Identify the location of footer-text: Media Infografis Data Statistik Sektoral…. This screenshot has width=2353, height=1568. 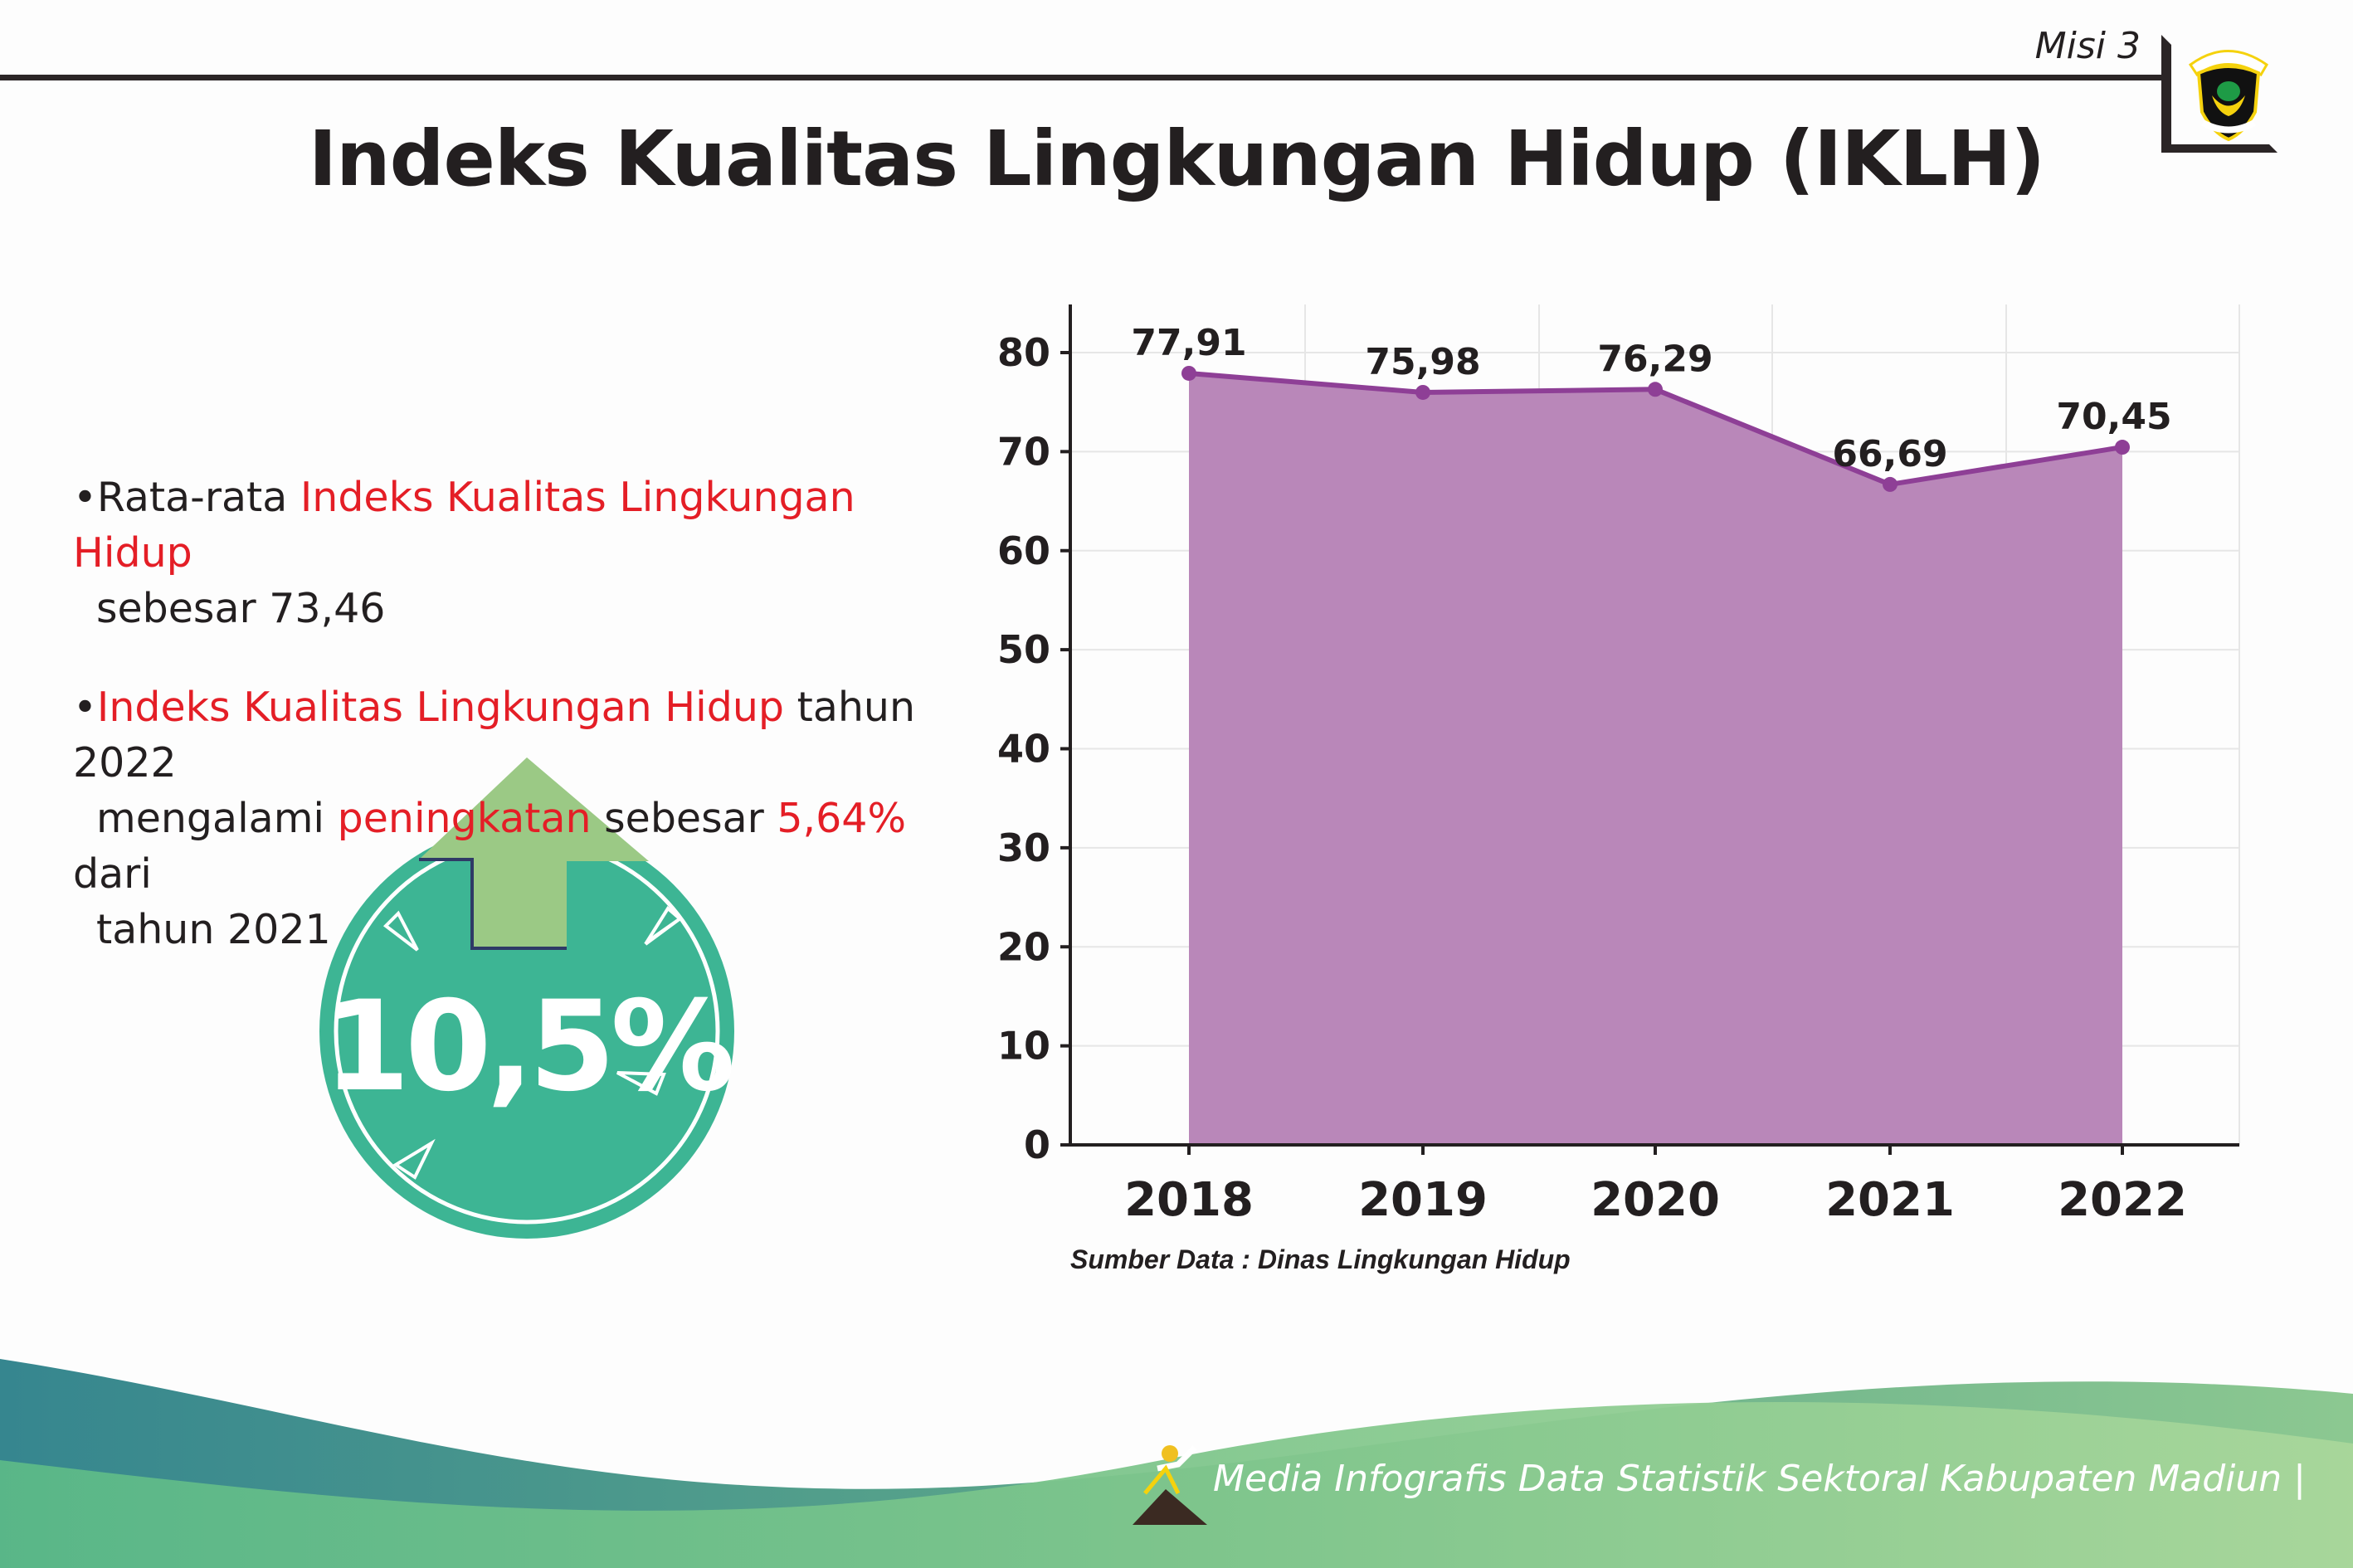
(1759, 1479).